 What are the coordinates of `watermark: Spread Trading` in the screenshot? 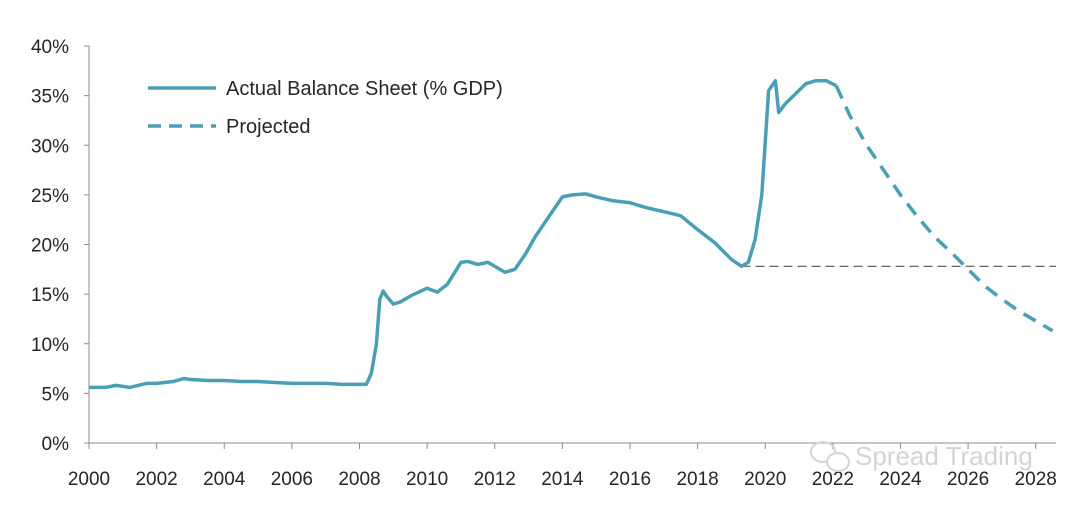 It's located at (921, 456).